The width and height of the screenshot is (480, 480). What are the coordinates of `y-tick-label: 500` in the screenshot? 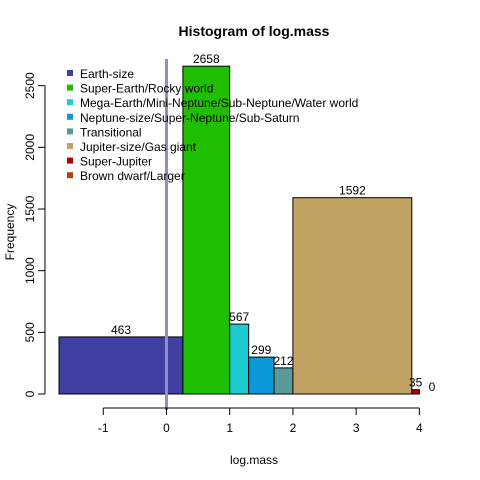 It's located at (30, 332).